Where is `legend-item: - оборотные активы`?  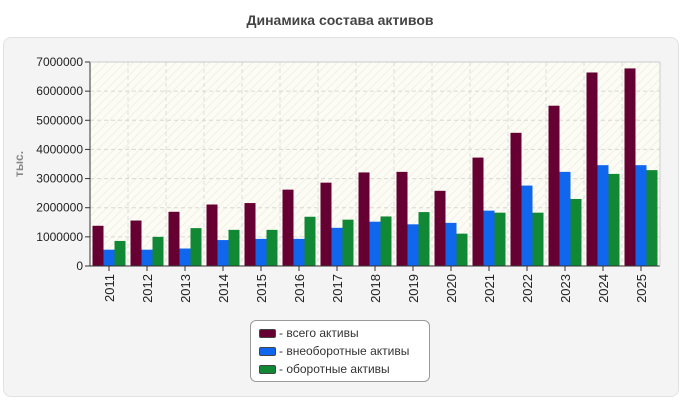
legend-item: - оборотные активы is located at coordinates (344, 369).